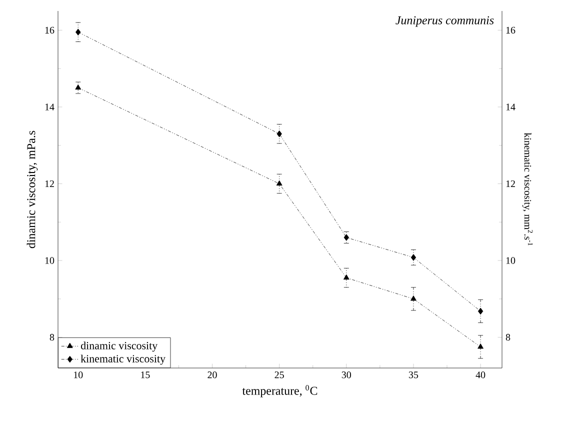 The height and width of the screenshot is (423, 564). I want to click on y-tick-label: 8, so click(52, 337).